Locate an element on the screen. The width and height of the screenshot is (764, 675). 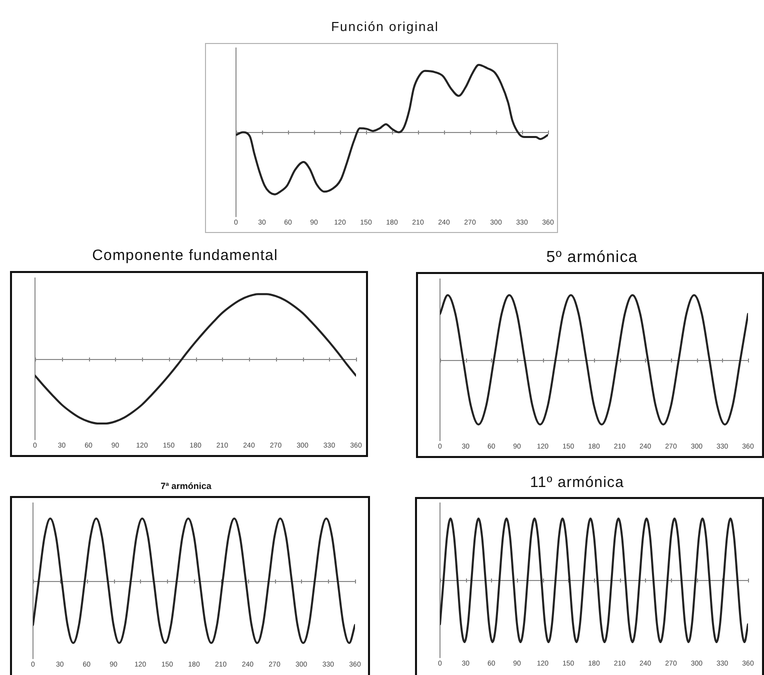
chart-title: 7ª armónica is located at coordinates (186, 486).